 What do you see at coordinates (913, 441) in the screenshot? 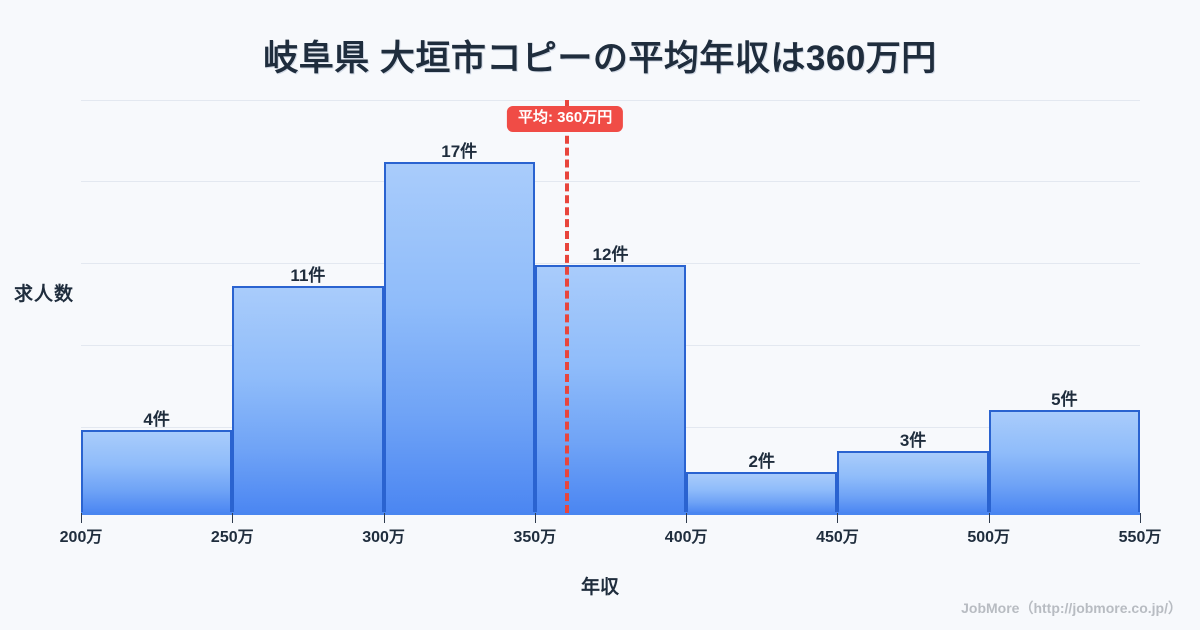
I see `bar-value-label: 3件` at bounding box center [913, 441].